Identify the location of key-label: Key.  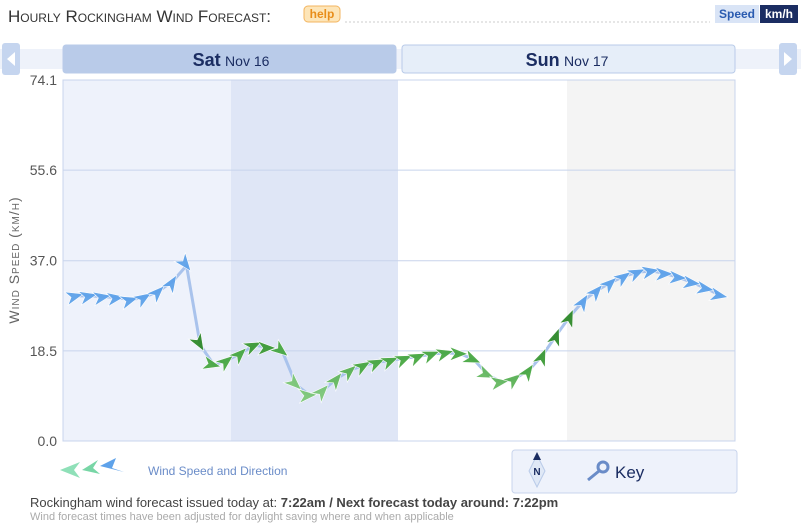
(630, 472).